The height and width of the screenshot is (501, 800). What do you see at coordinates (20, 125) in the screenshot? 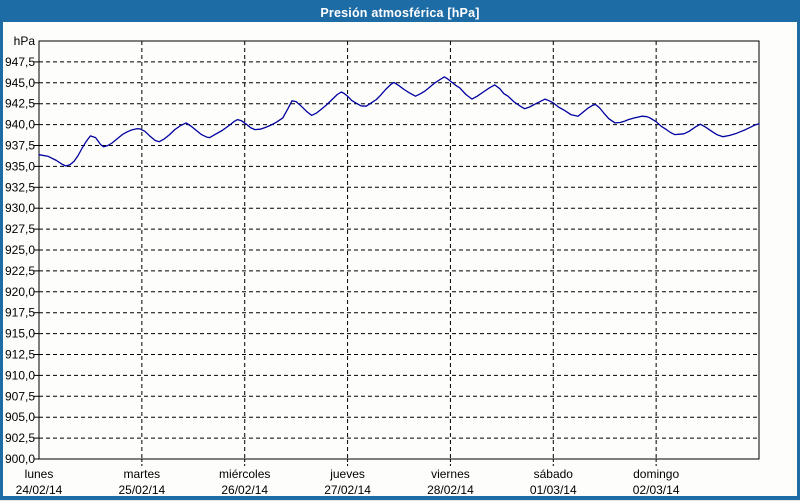
I see `y-tick-label: 940,0` at bounding box center [20, 125].